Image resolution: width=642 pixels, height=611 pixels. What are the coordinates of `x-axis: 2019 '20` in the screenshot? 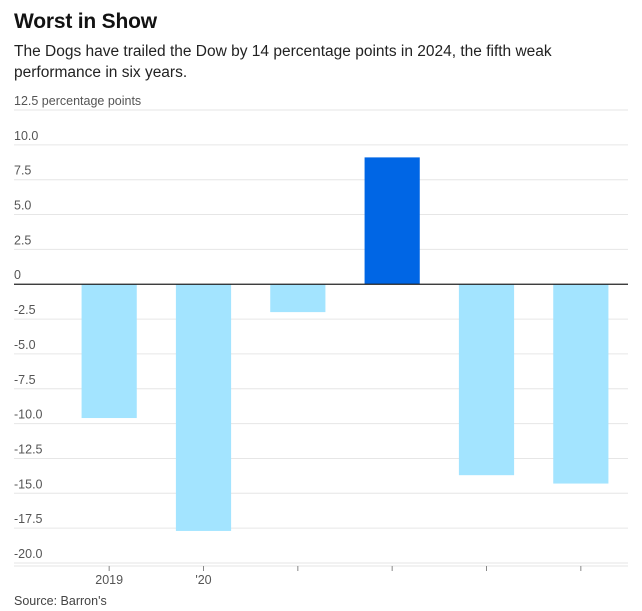 It's located at (321, 576).